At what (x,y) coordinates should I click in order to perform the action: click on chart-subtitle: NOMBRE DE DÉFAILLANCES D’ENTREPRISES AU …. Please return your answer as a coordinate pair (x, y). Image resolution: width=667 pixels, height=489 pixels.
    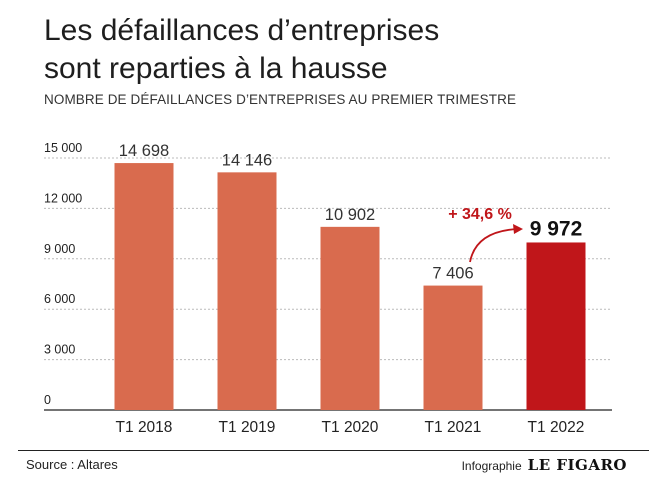
    Looking at the image, I should click on (280, 99).